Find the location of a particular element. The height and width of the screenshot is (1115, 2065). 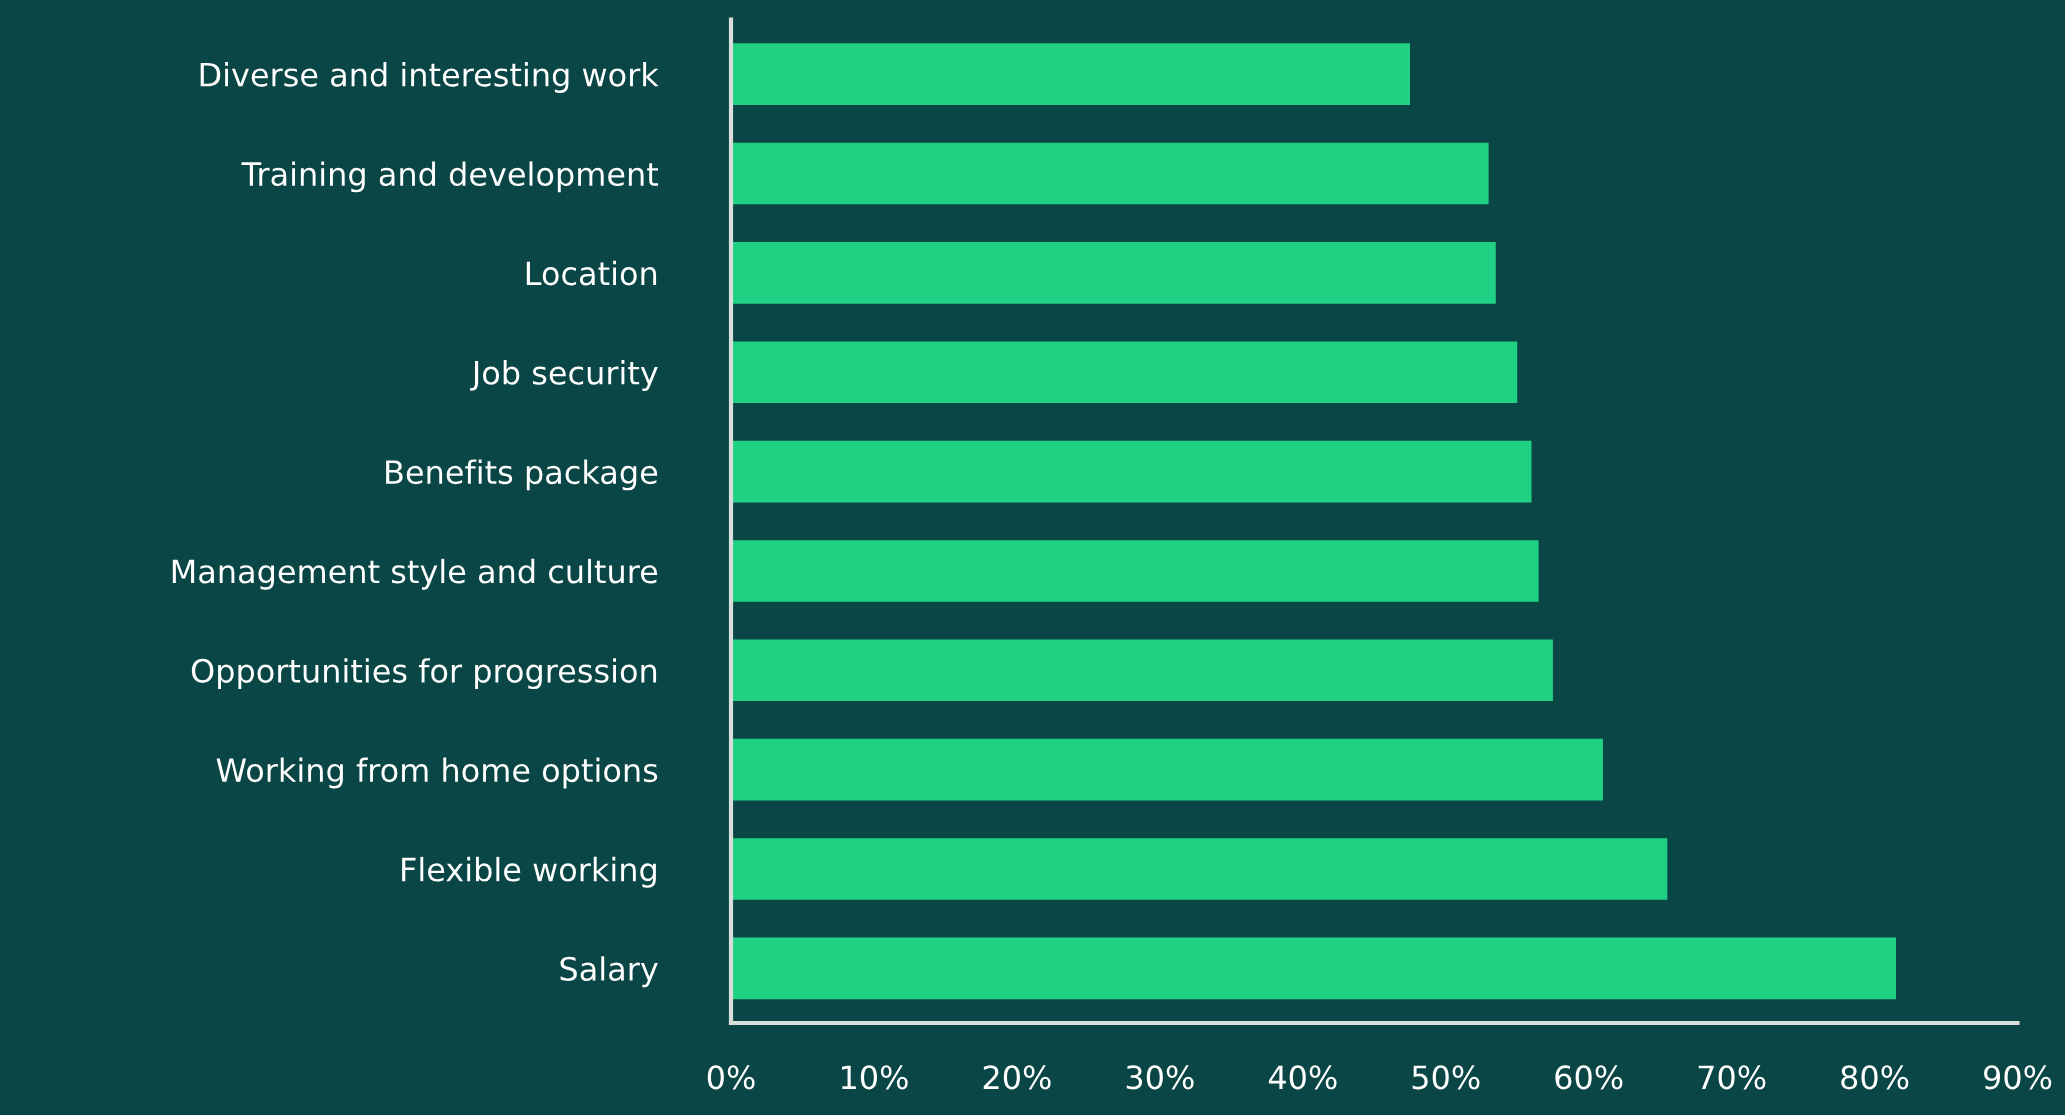

x-tick-label: 60% is located at coordinates (1589, 1077).